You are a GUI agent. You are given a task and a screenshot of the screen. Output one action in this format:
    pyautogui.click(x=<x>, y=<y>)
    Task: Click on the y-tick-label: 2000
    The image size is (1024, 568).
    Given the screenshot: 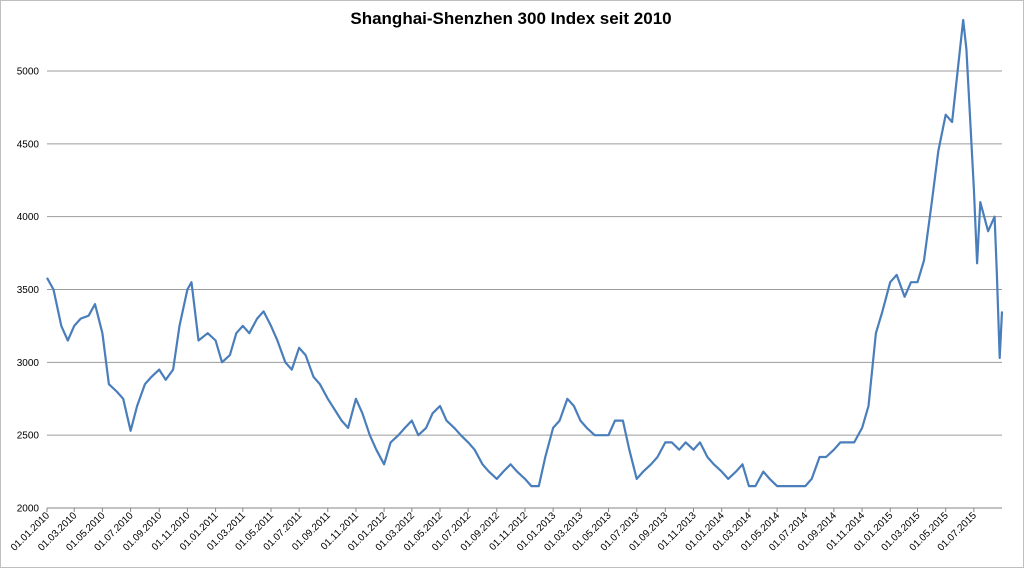 What is the action you would take?
    pyautogui.click(x=28, y=509)
    